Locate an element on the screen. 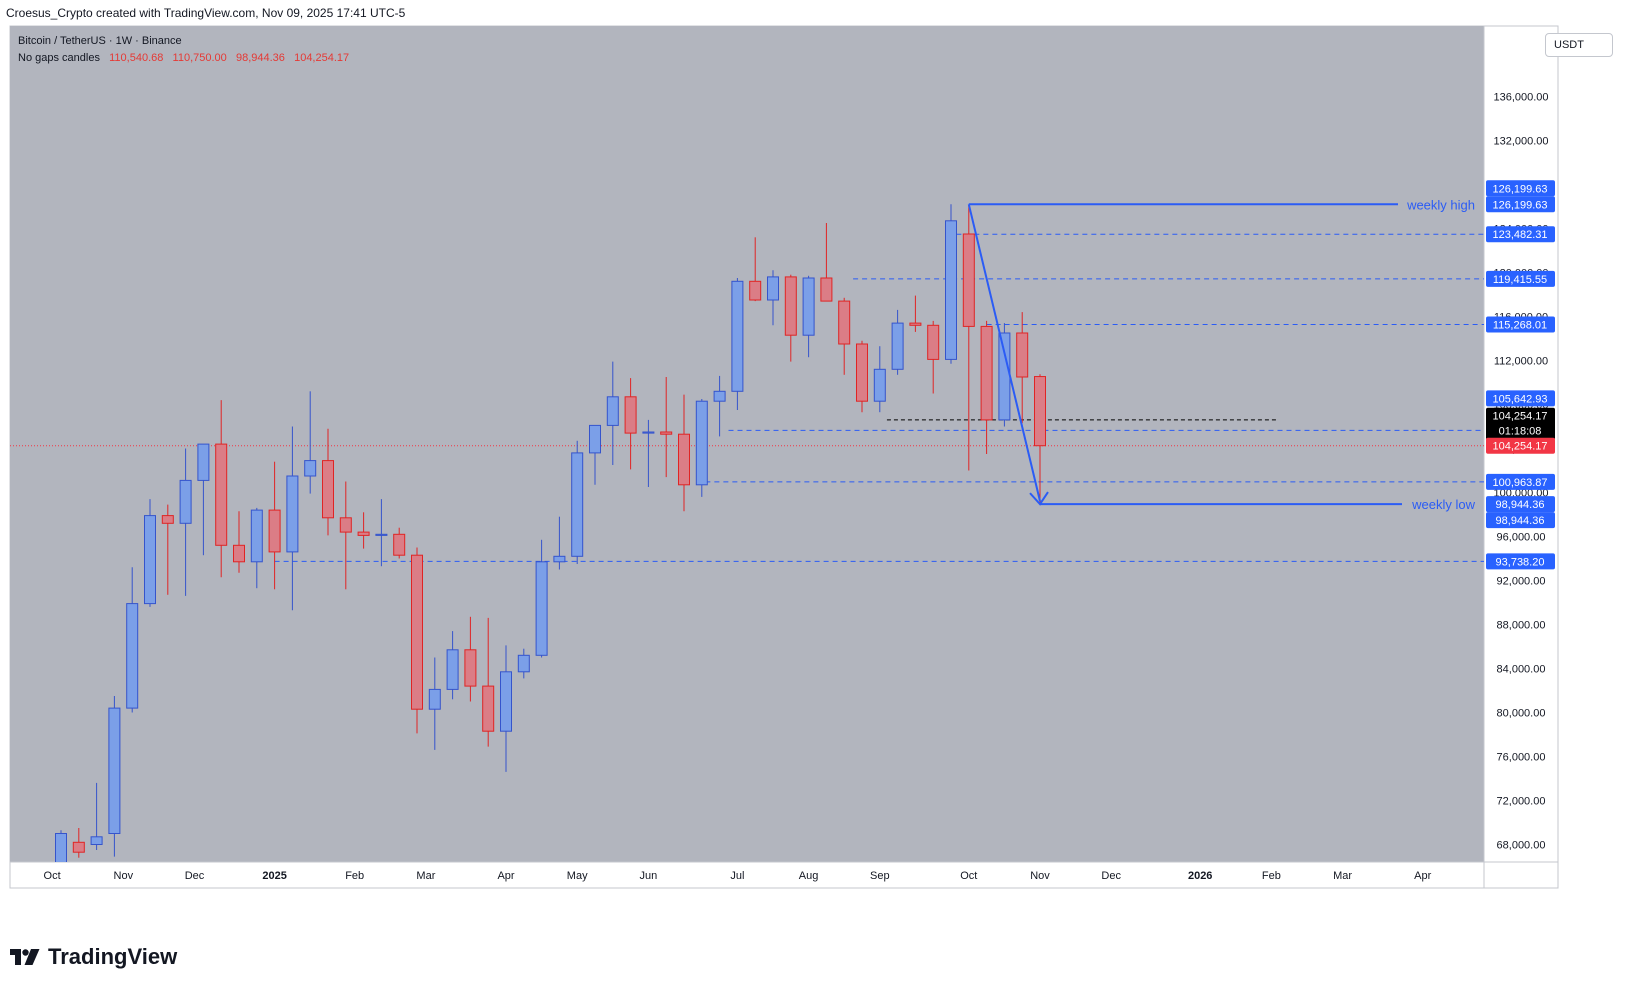 The height and width of the screenshot is (983, 1627). price-badge: 100,963.87 is located at coordinates (1520, 481).